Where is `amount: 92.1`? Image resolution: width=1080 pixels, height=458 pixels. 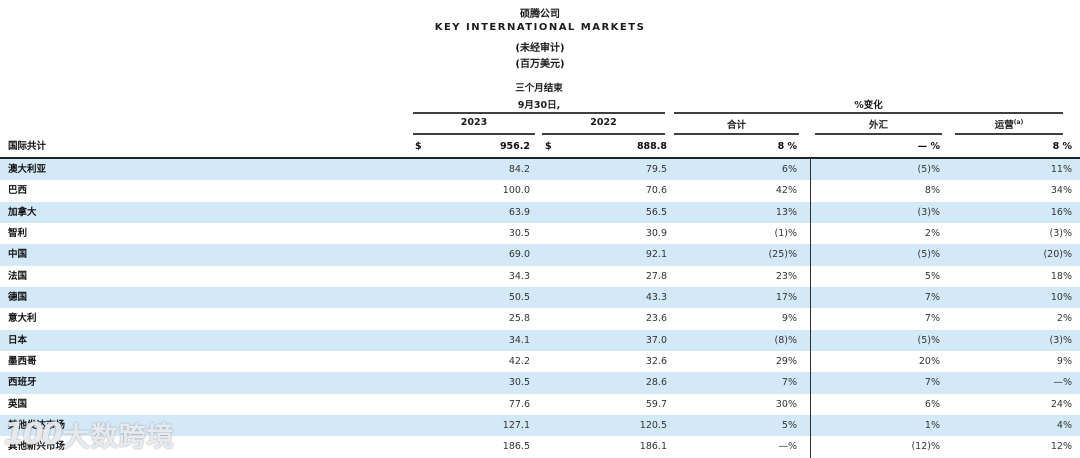 amount: 92.1 is located at coordinates (656, 255).